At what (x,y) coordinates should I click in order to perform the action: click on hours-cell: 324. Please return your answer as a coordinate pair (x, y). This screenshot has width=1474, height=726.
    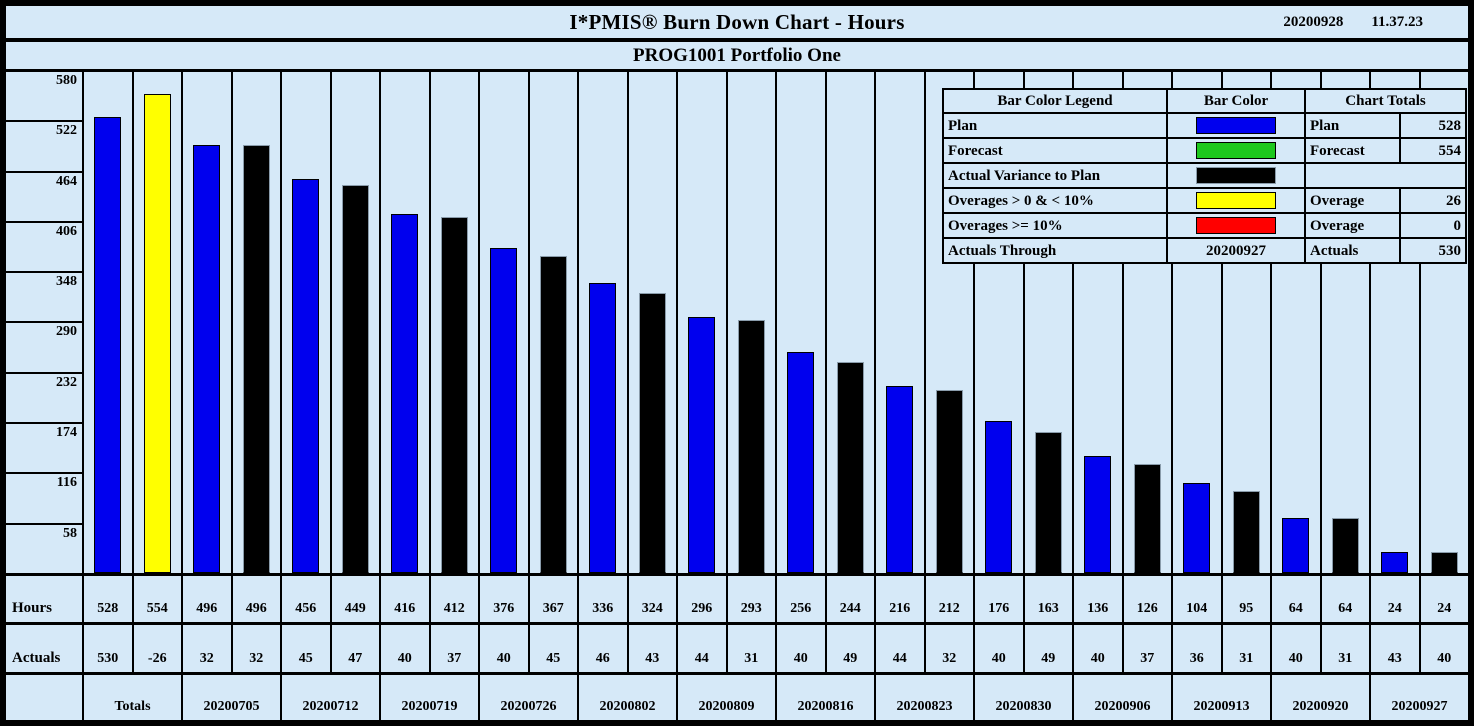
    Looking at the image, I should click on (652, 599).